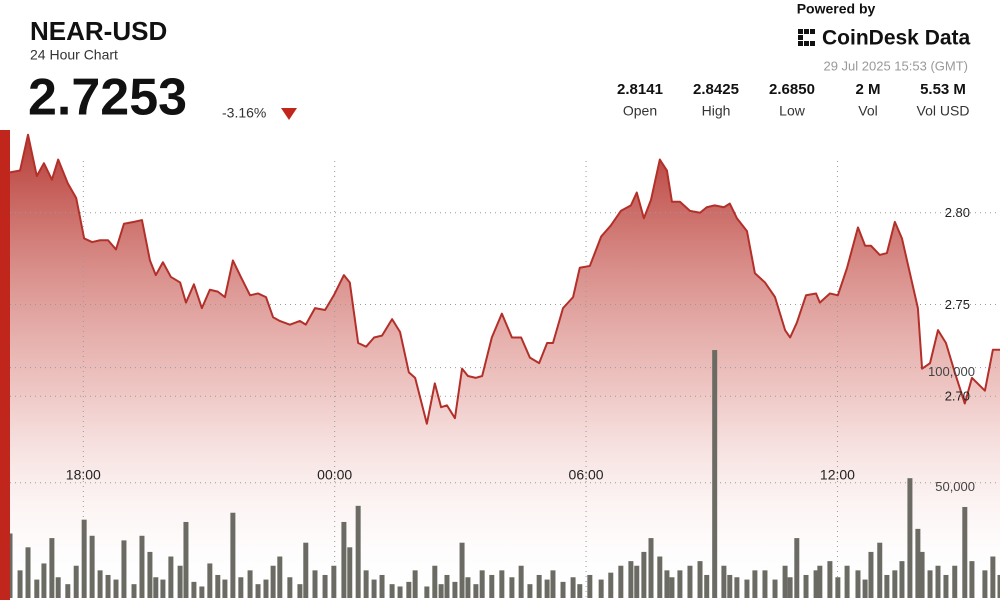  What do you see at coordinates (806, 37) in the screenshot?
I see `brand-logo` at bounding box center [806, 37].